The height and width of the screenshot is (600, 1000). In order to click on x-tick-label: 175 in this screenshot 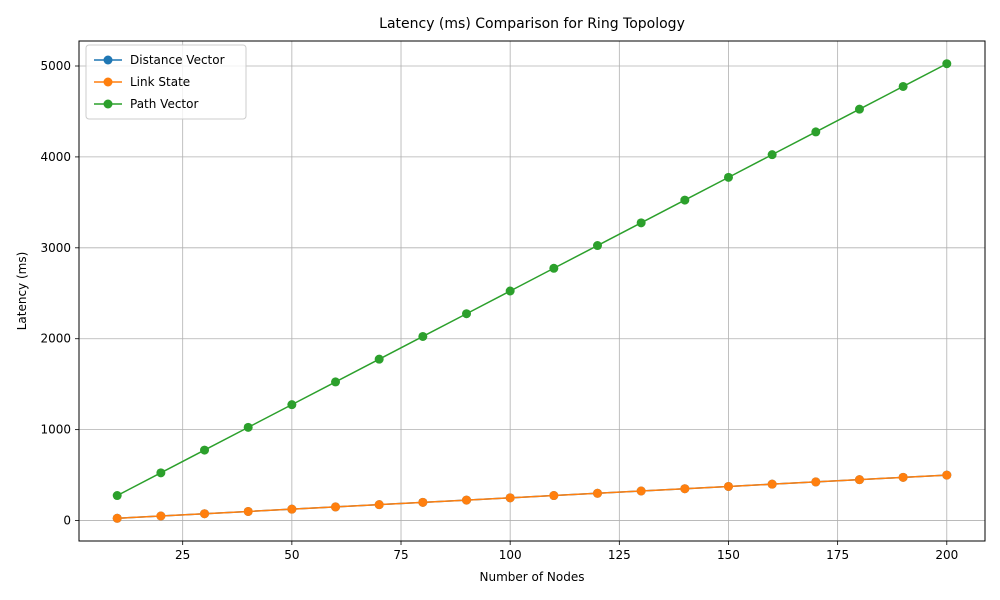, I will do `click(837, 555)`.